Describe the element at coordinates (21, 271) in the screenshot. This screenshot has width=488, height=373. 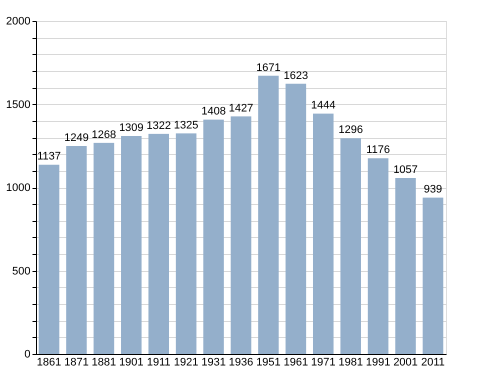
I see `y-tick-label: 500` at that location.